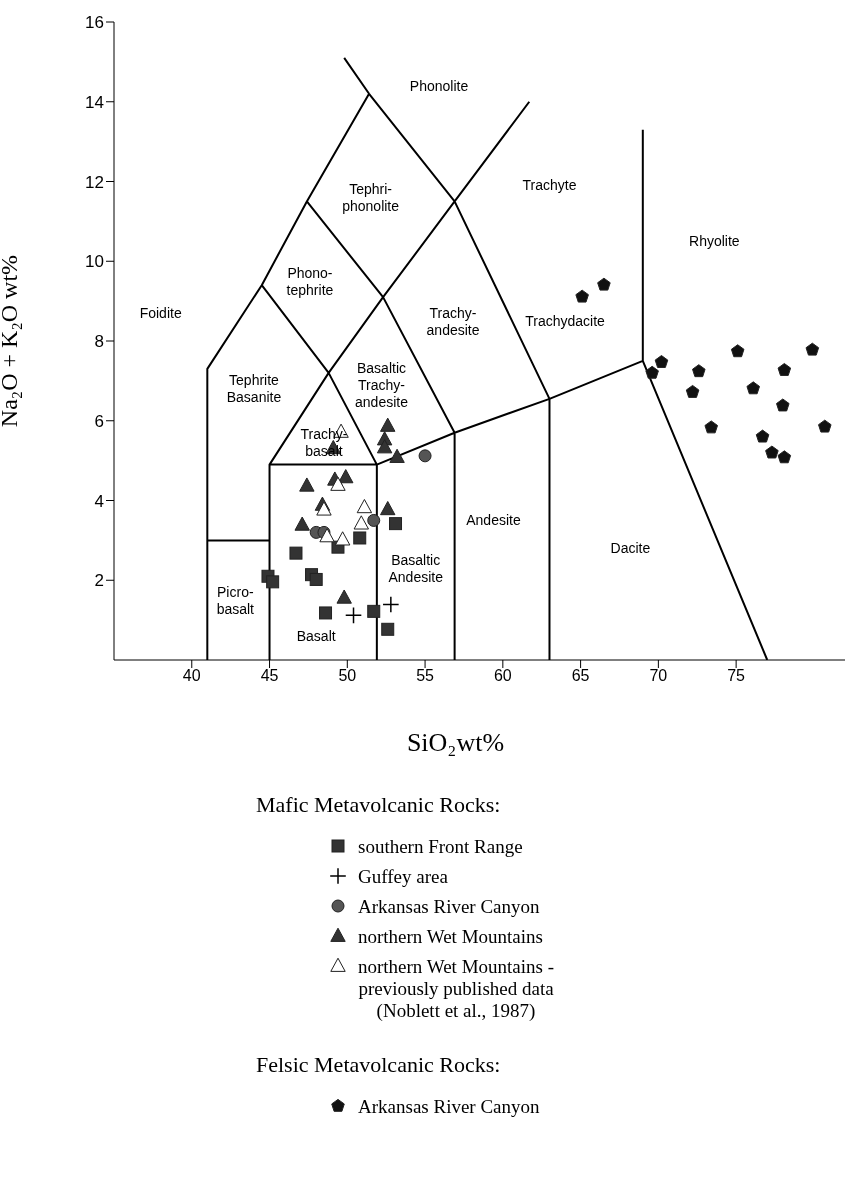 The height and width of the screenshot is (1199, 851). Describe the element at coordinates (455, 743) in the screenshot. I see `x-axis-title: SiO₂wt%` at that location.